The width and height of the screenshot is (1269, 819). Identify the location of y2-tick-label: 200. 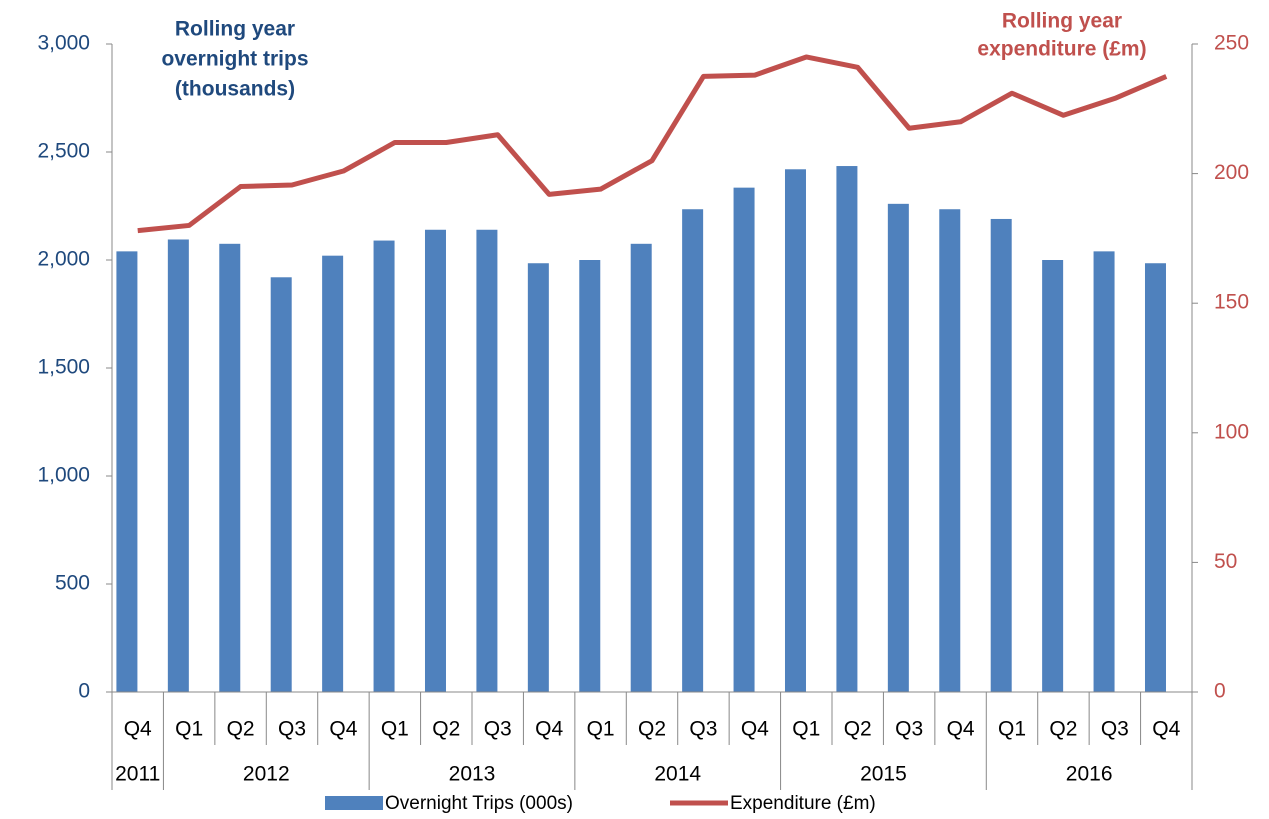
(1231, 172).